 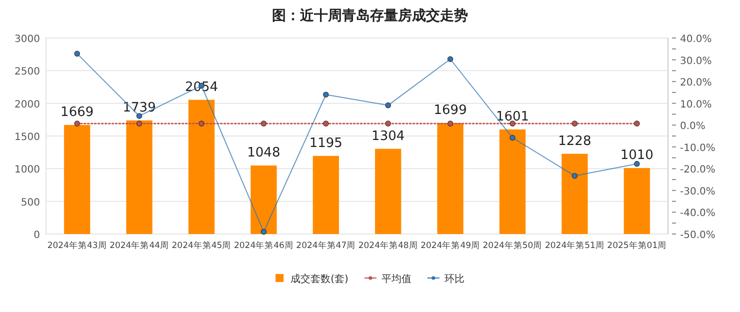 I want to click on data-label: 1304, so click(x=388, y=136).